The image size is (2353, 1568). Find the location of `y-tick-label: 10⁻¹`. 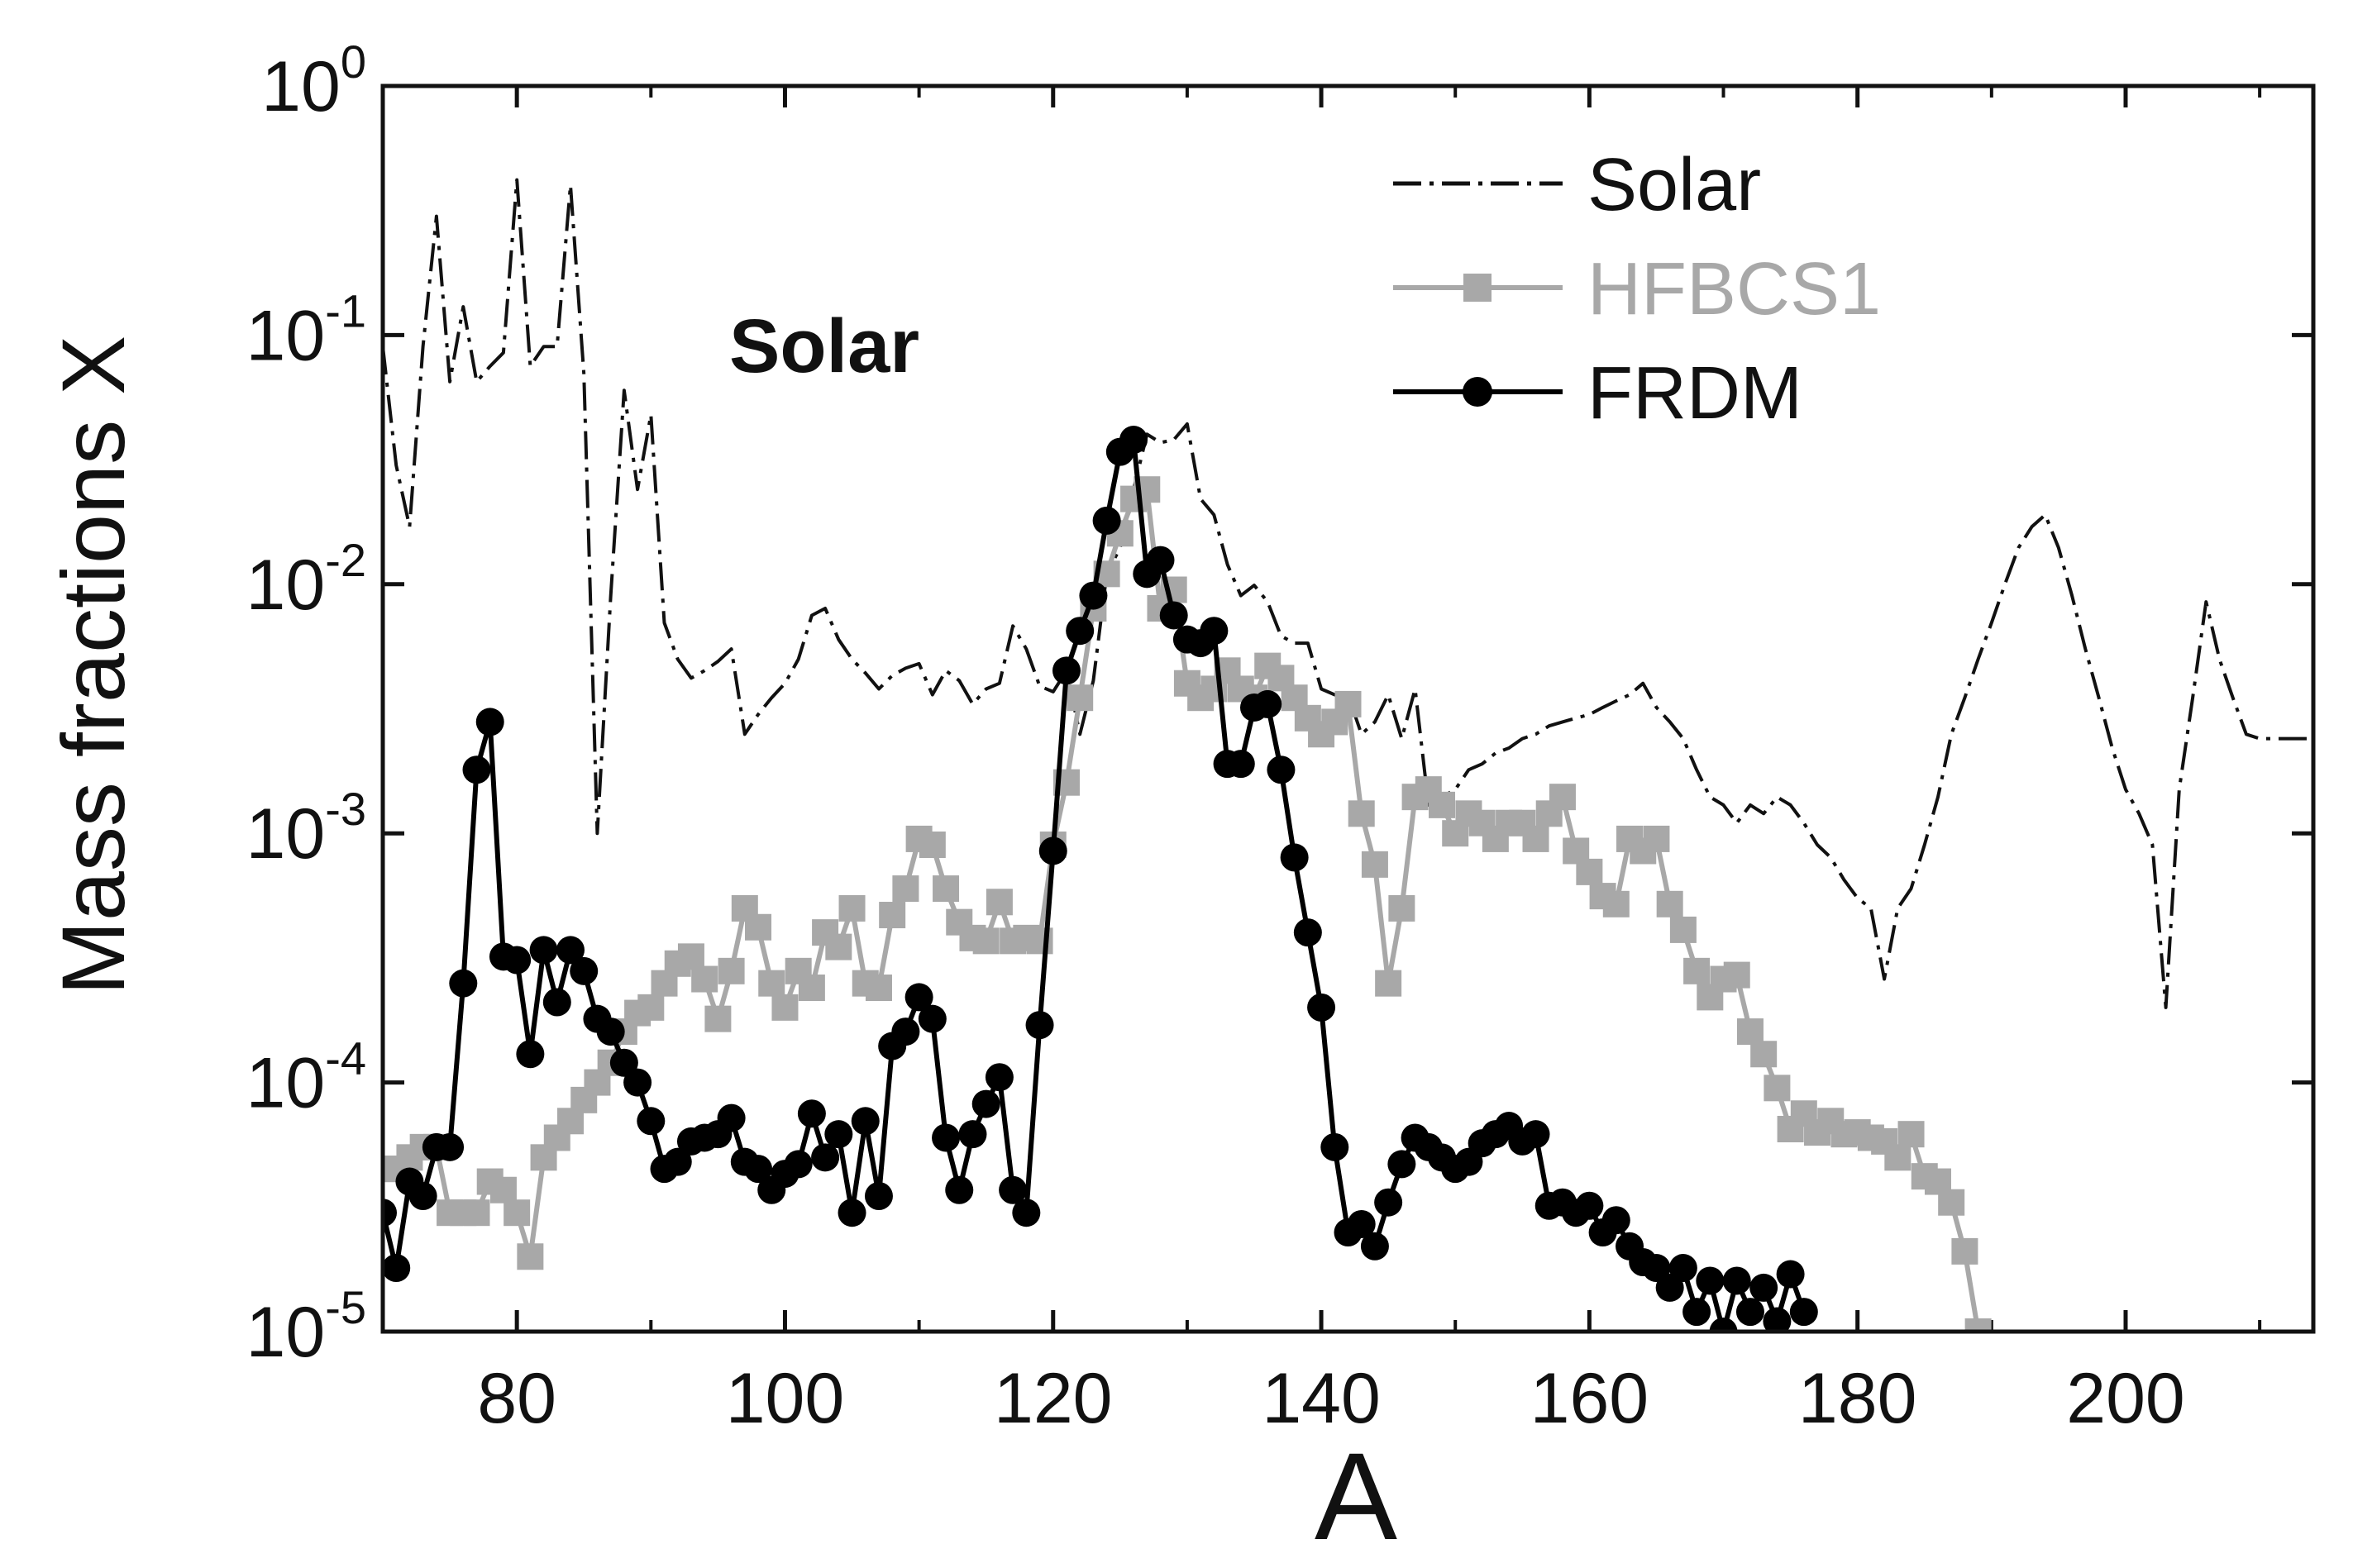

y-tick-label: 10⁻¹ is located at coordinates (306, 329).